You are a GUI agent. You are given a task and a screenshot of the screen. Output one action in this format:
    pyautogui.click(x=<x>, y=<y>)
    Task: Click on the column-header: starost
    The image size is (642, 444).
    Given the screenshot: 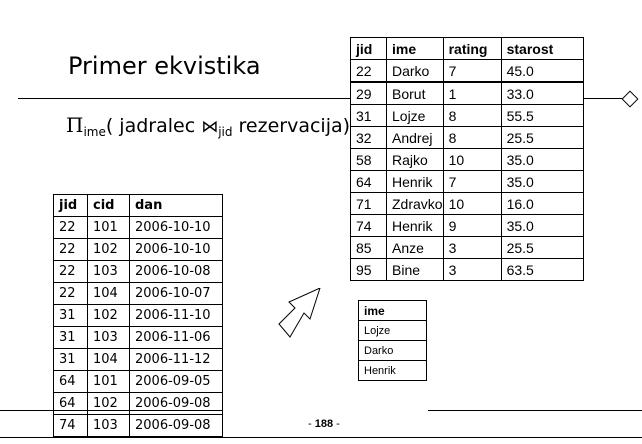 What is the action you would take?
    pyautogui.click(x=542, y=48)
    